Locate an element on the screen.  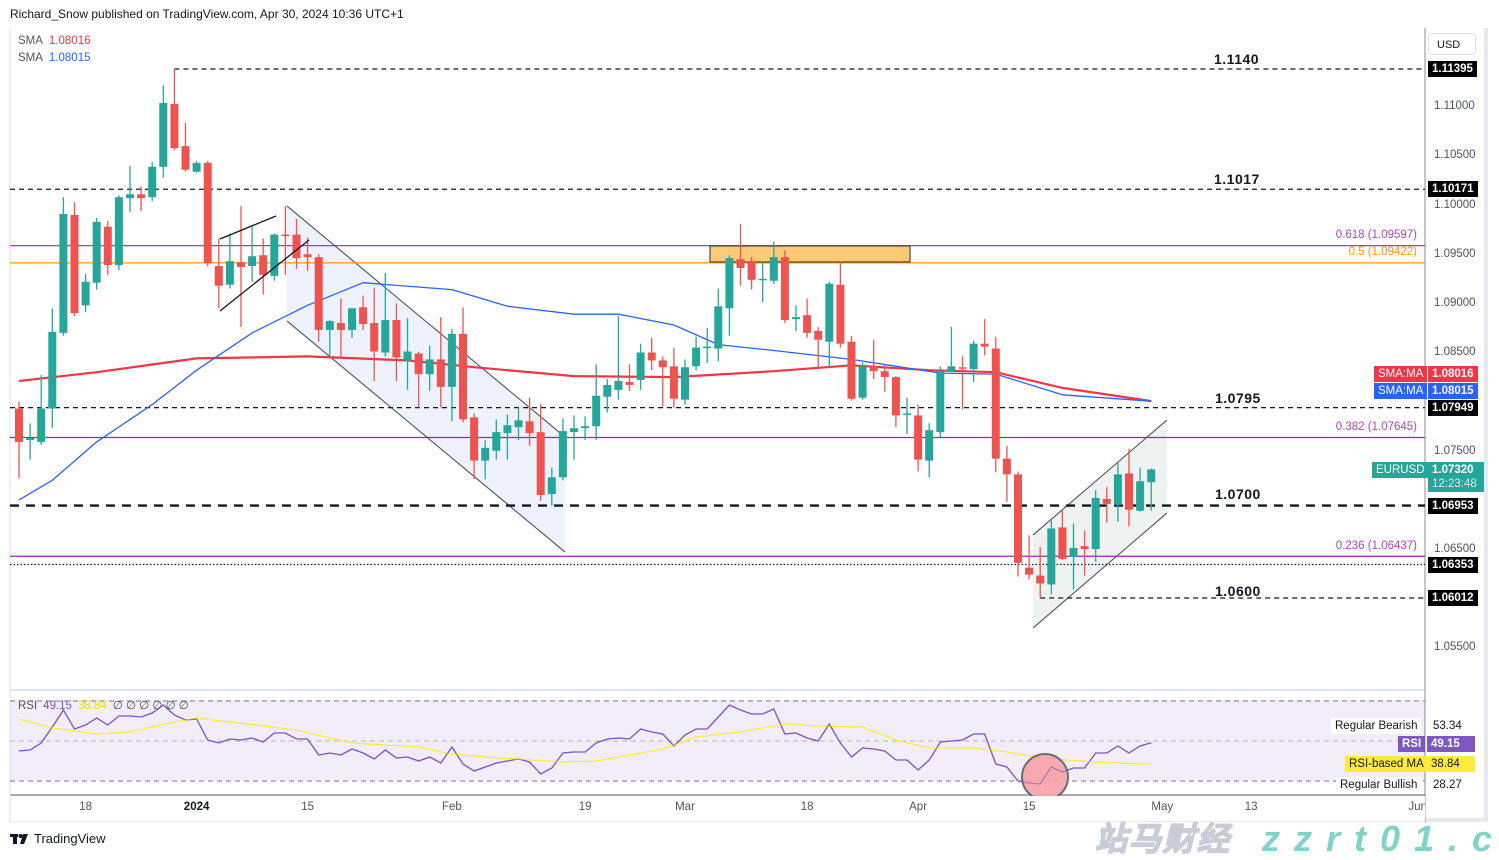
legend-sma-red: SMA 1.08016 is located at coordinates (54, 41).